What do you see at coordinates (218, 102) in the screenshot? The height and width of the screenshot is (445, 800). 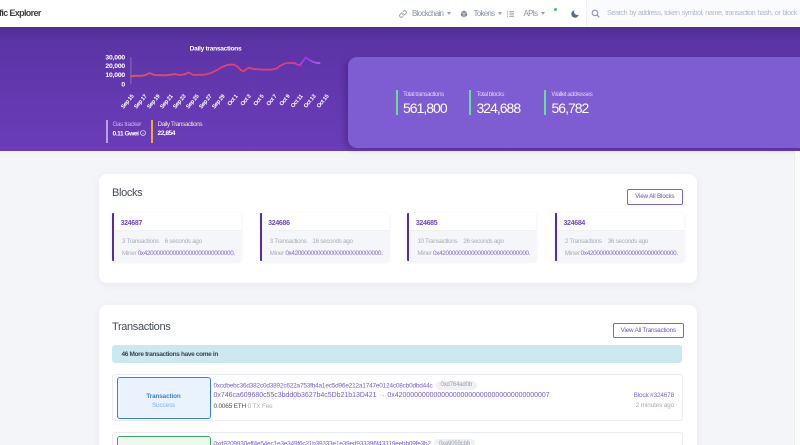 I see `svg-text: Sep 29` at bounding box center [218, 102].